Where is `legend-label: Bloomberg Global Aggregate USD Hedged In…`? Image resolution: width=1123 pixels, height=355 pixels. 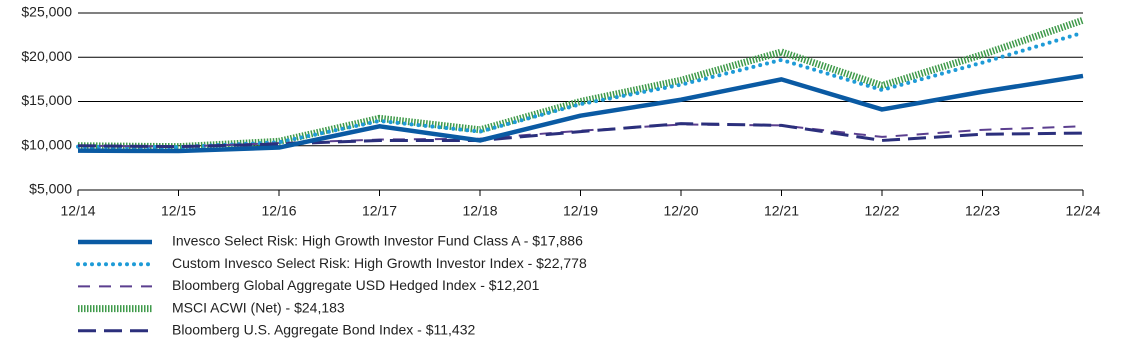 legend-label: Bloomberg Global Aggregate USD Hedged In… is located at coordinates (356, 285).